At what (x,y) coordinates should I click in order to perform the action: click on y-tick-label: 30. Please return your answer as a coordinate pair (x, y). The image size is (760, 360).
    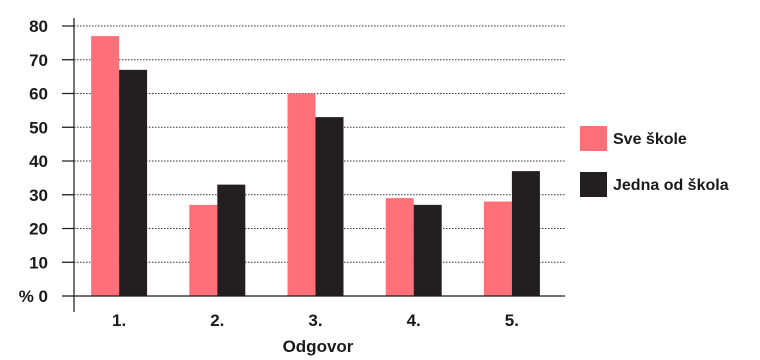
    Looking at the image, I should click on (38, 195).